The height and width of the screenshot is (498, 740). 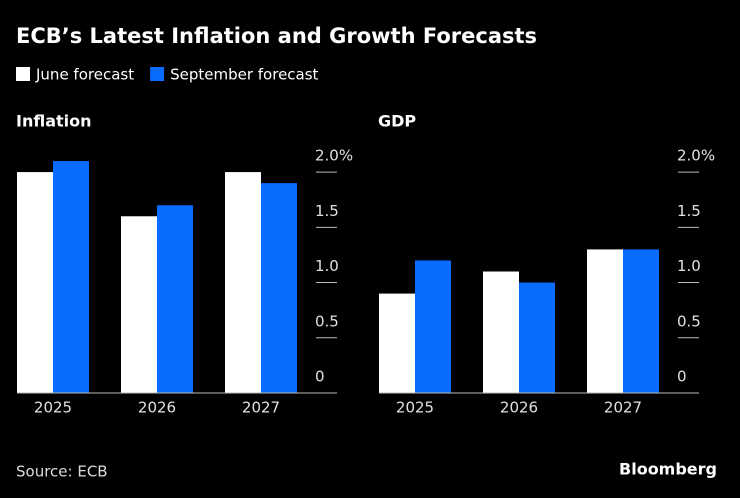 I want to click on legend-label: September forecast, so click(x=244, y=75).